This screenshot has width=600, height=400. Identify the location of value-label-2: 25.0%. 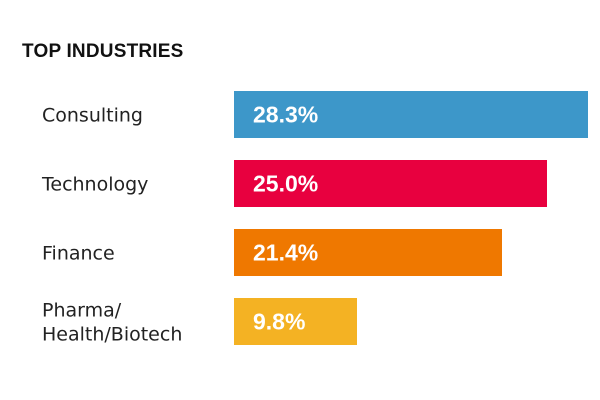
(285, 184).